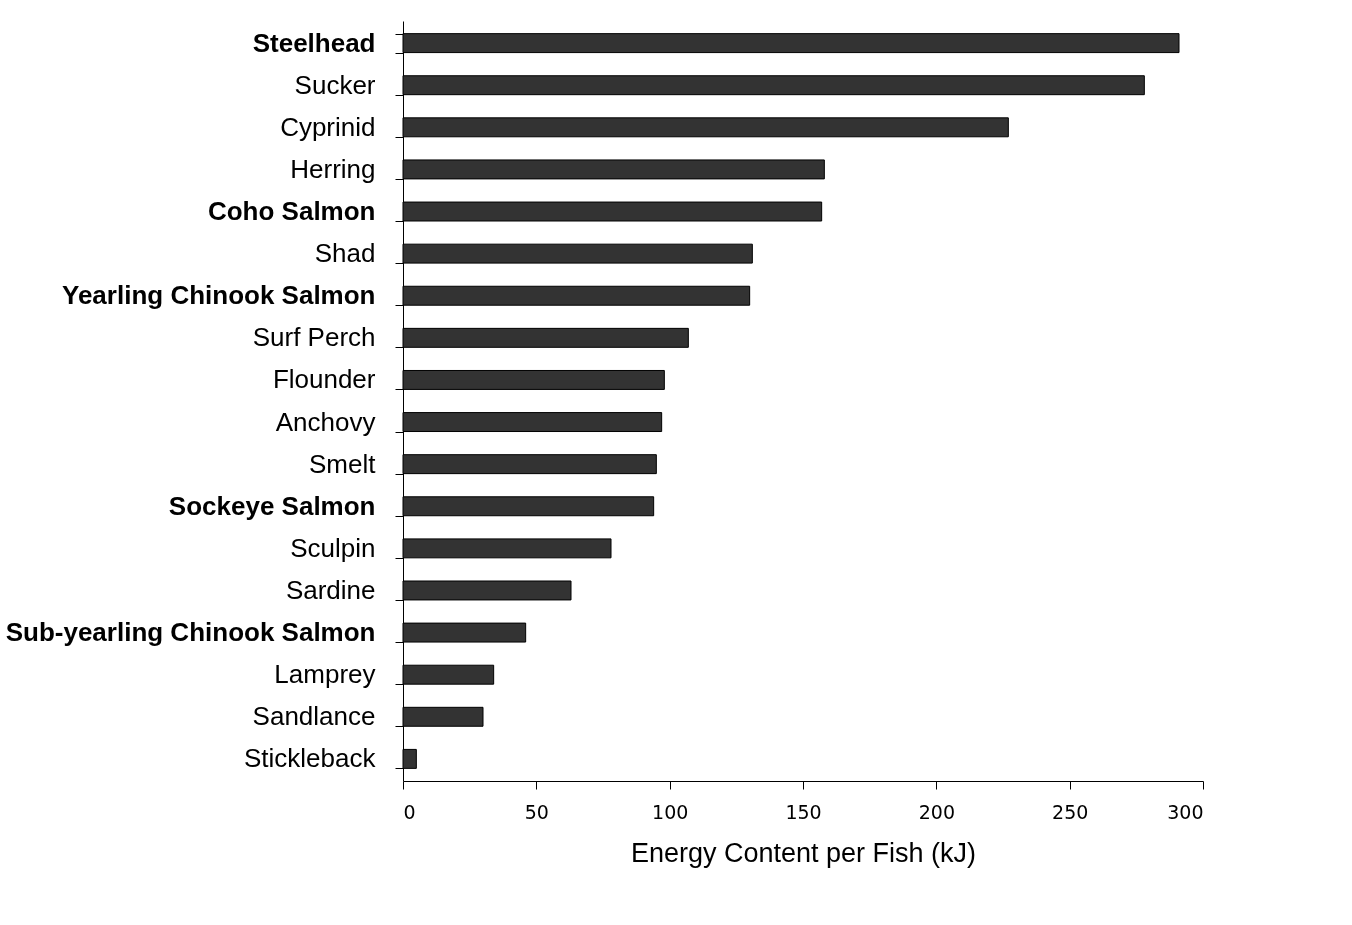 The image size is (1352, 925). I want to click on x-tick-label: 300, so click(1185, 811).